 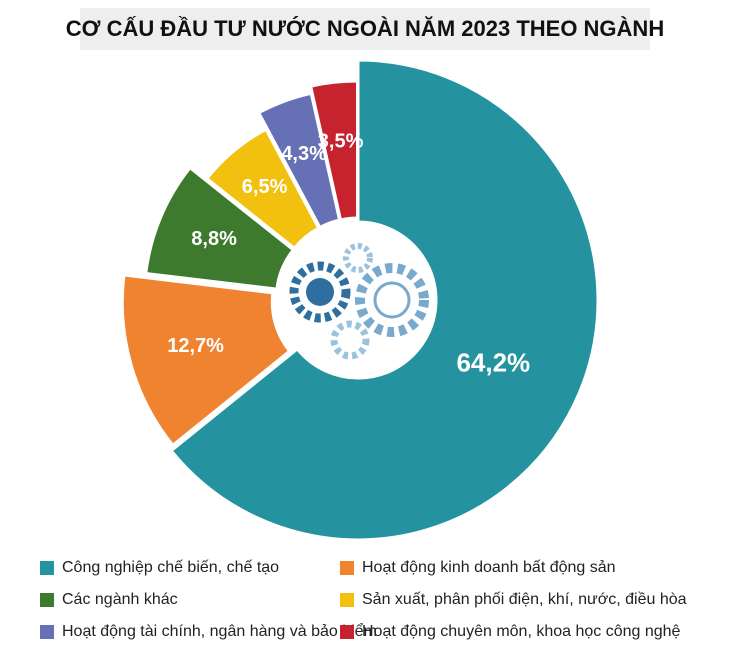 What do you see at coordinates (341, 142) in the screenshot?
I see `value-label: 3,5%` at bounding box center [341, 142].